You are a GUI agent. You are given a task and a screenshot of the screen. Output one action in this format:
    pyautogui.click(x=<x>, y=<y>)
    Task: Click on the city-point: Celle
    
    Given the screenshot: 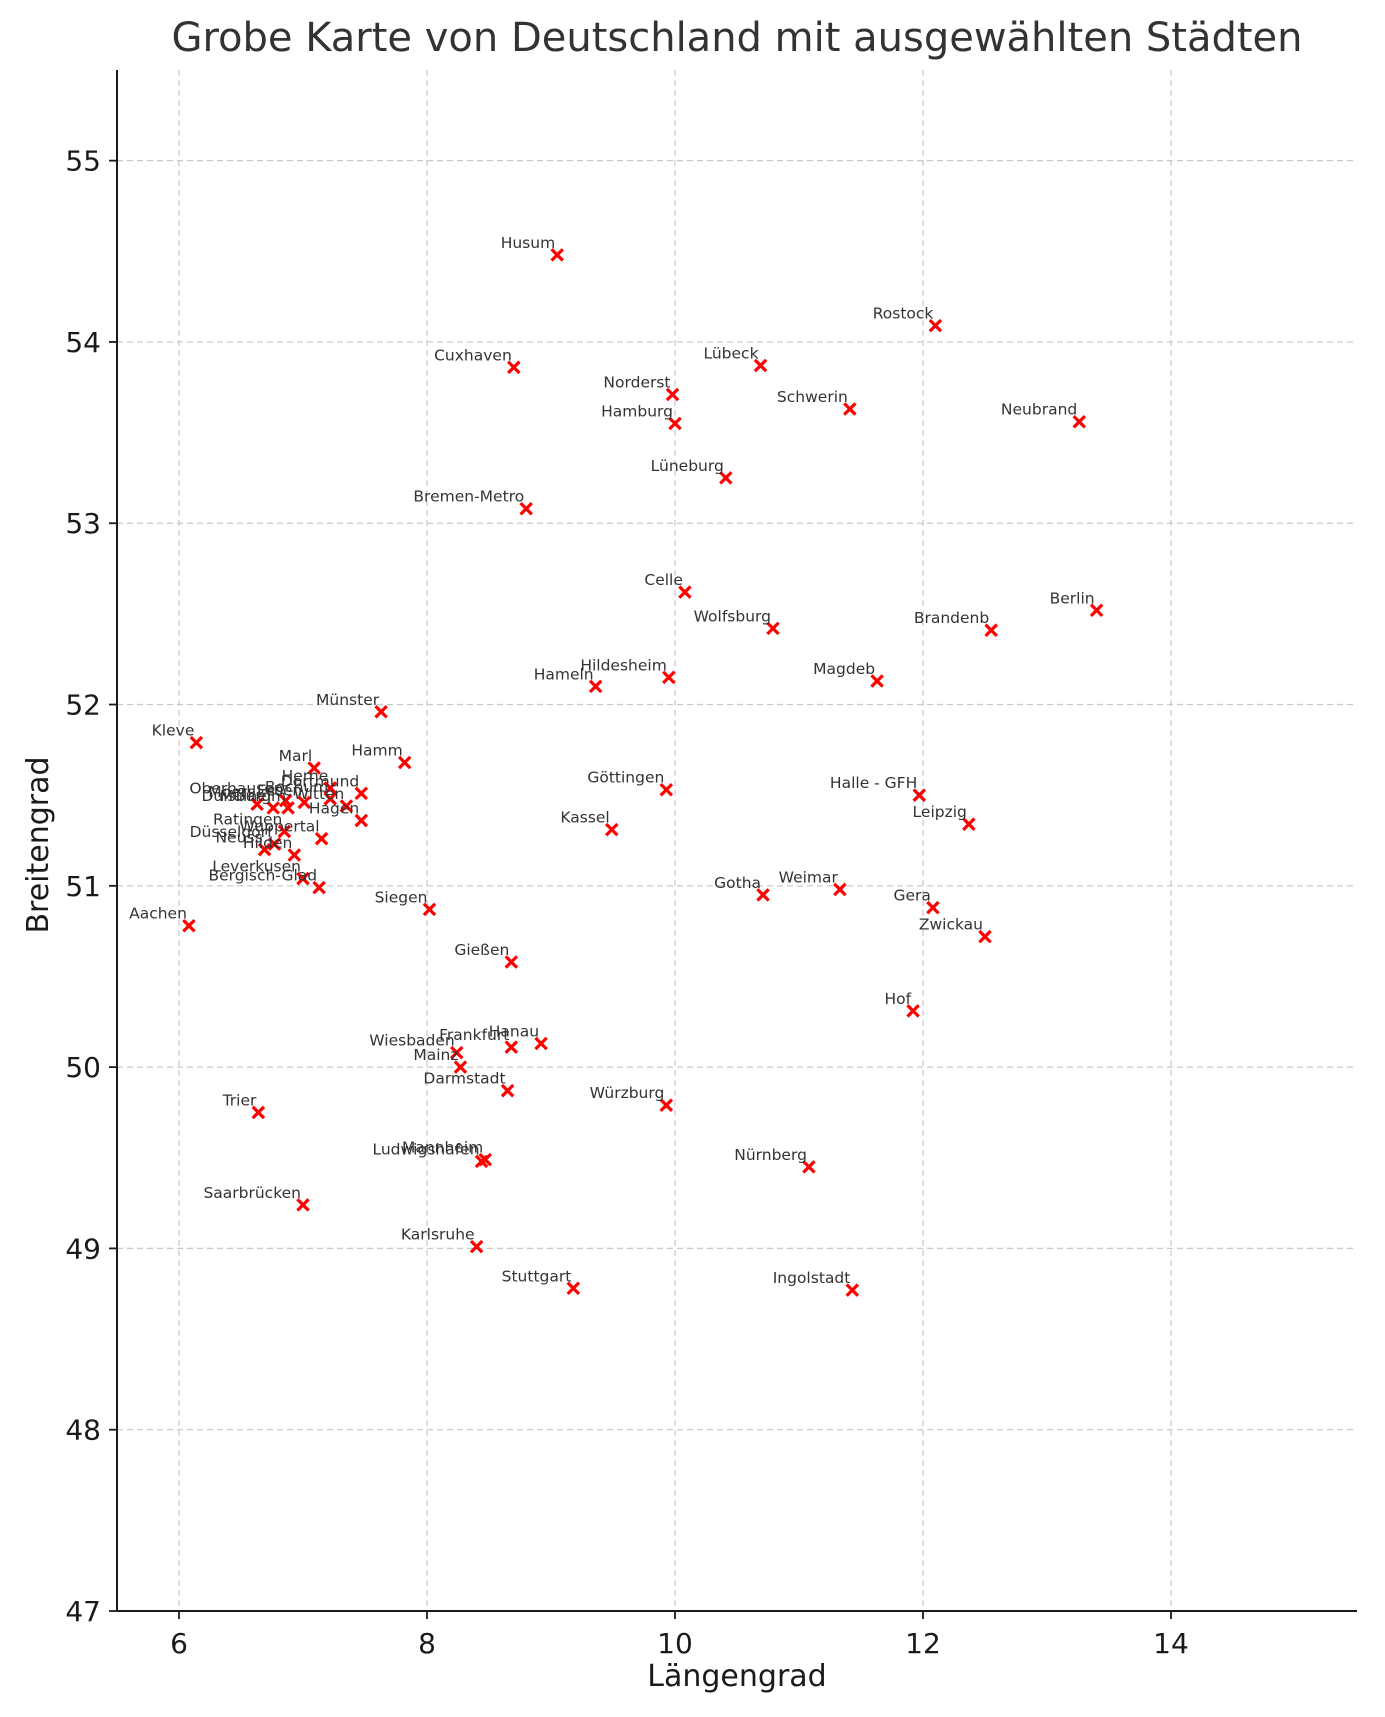 What is the action you would take?
    pyautogui.click(x=668, y=585)
    